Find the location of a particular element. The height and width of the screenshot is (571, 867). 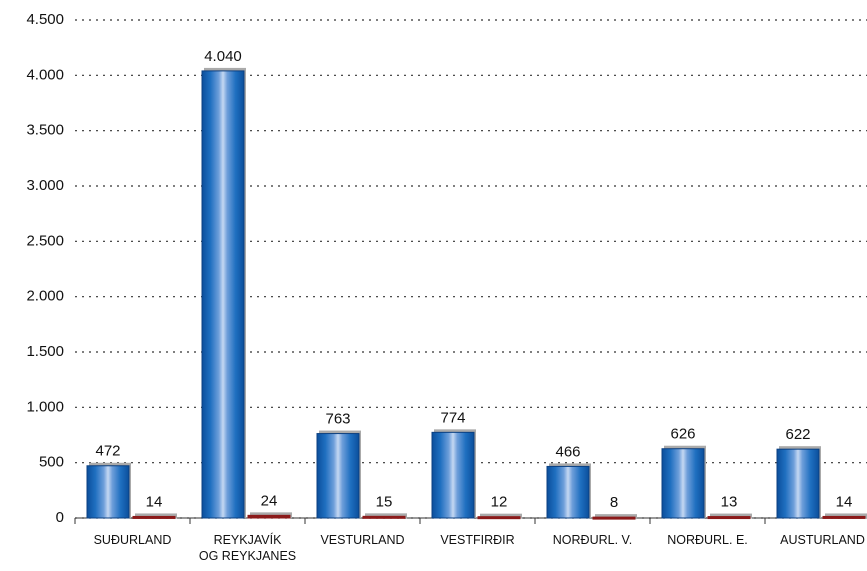

y-tick-label: 3.500 is located at coordinates (45, 130).